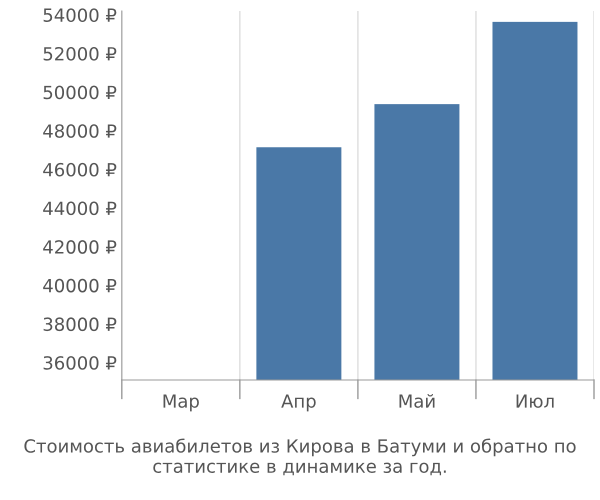 The height and width of the screenshot is (500, 600). I want to click on x-tick-label: Апр, so click(298, 403).